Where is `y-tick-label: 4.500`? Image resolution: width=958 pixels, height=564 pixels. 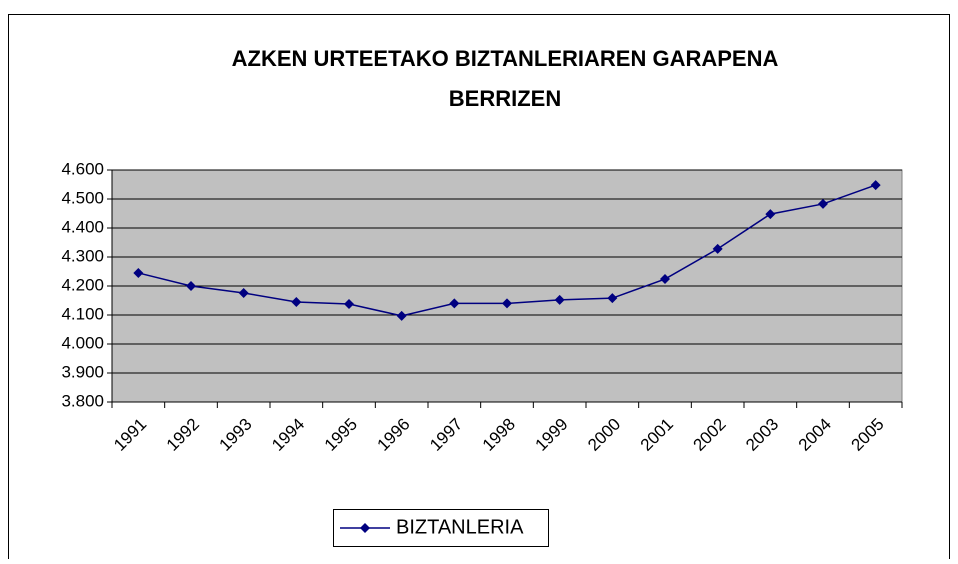 y-tick-label: 4.500 is located at coordinates (82, 197).